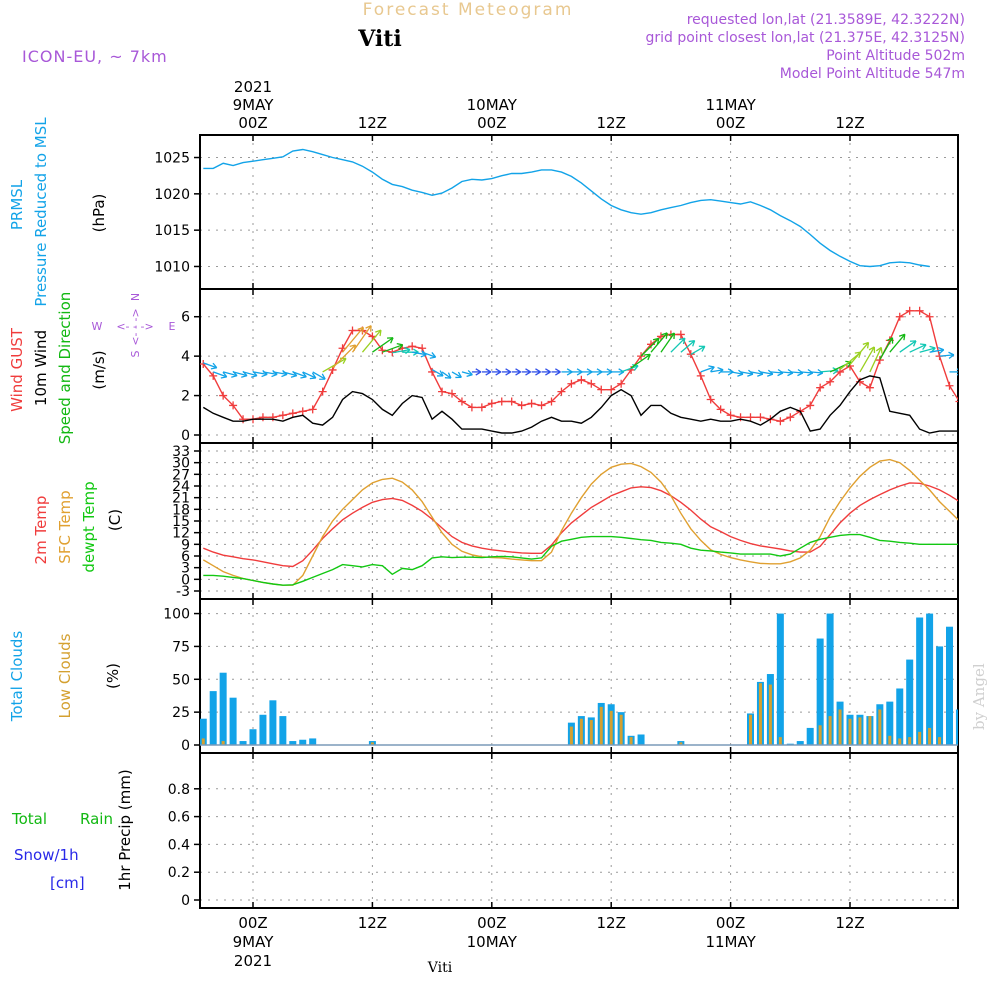 This screenshot has height=1004, width=1000. I want to click on dewpt-line, so click(580, 559).